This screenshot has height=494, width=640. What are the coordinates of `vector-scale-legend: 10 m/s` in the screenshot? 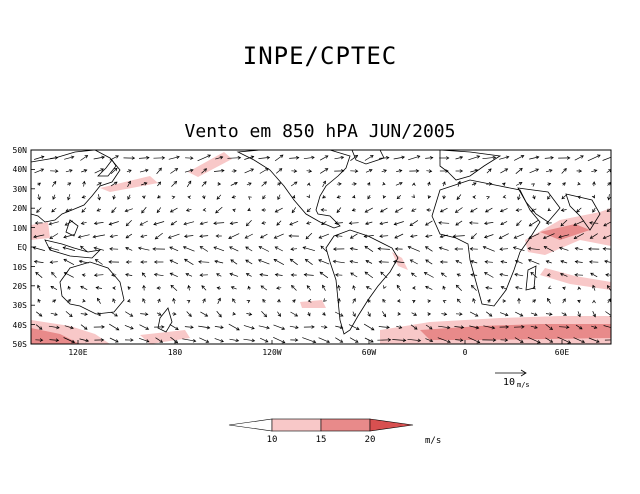 It's located at (512, 379).